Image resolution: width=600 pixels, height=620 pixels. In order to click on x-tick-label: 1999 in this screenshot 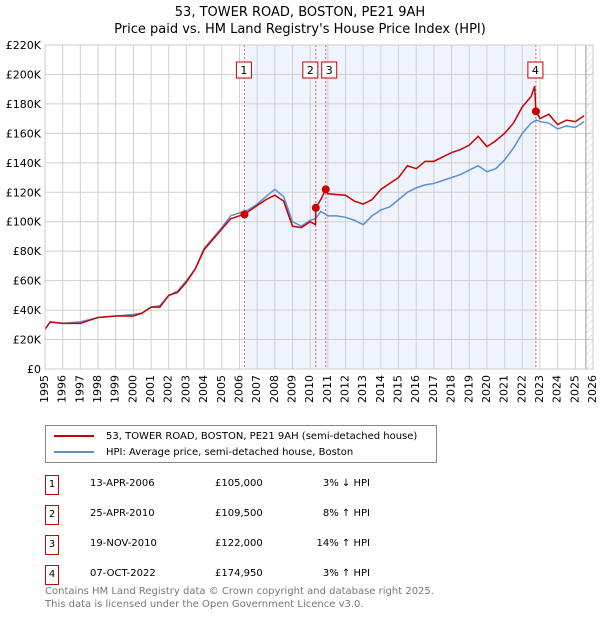, I will do `click(115, 389)`.